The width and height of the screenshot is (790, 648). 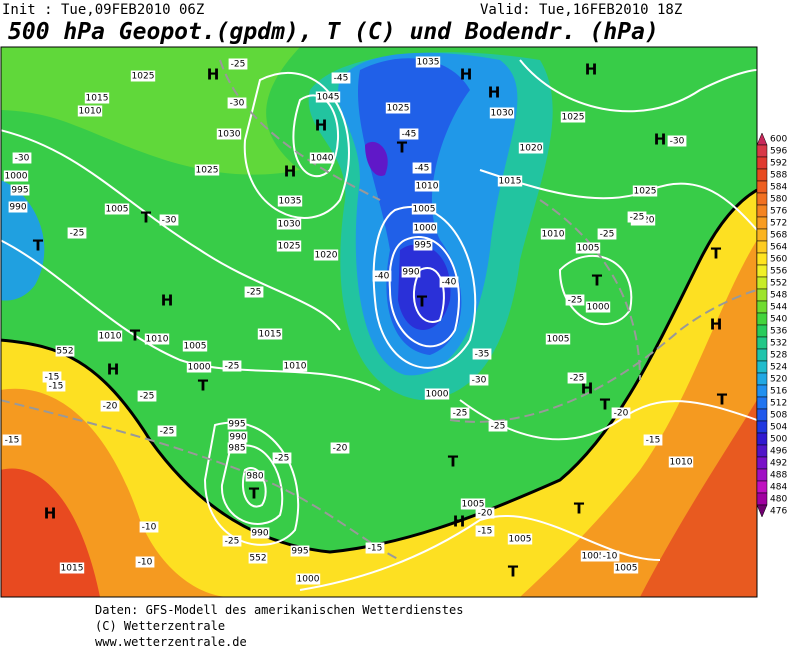 I want to click on contour-label: -40, so click(x=449, y=283).